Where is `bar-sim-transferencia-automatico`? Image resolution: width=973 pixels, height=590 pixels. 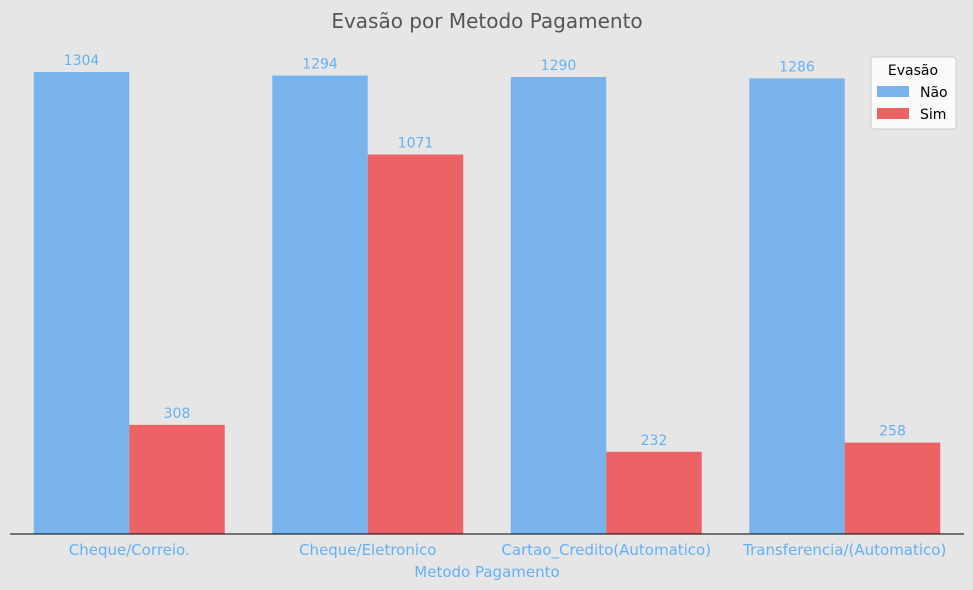 bar-sim-transferencia-automatico is located at coordinates (892, 488).